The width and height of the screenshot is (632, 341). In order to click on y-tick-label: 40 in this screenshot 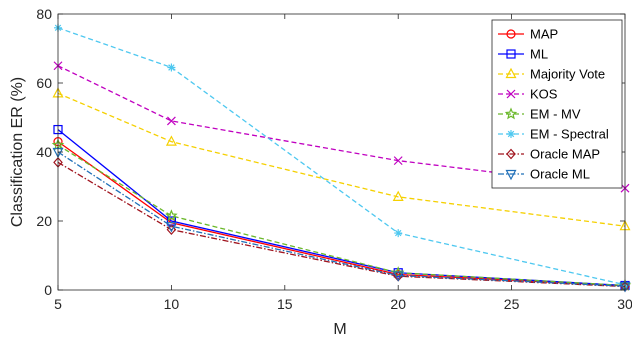, I will do `click(44, 152)`.